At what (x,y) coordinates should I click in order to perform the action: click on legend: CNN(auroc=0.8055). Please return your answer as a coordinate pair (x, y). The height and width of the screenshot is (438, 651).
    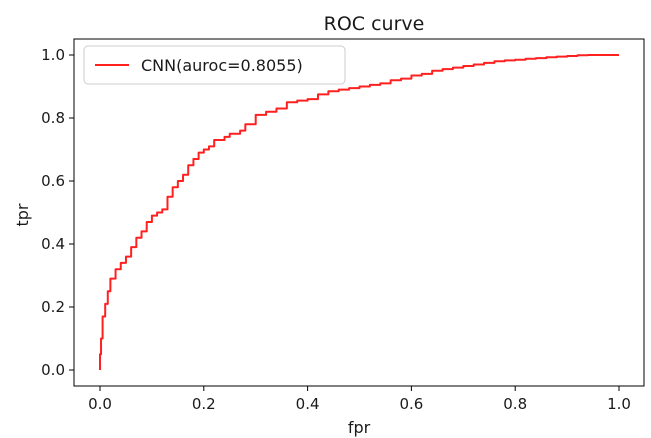
    Looking at the image, I should click on (214, 65).